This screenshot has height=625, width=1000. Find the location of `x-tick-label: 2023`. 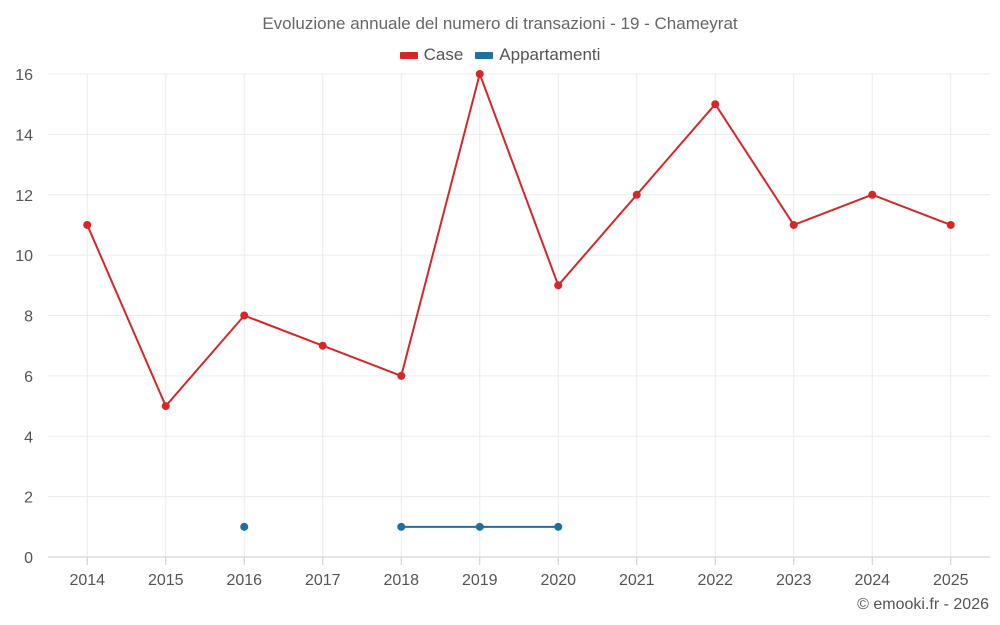

x-tick-label: 2023 is located at coordinates (794, 580).